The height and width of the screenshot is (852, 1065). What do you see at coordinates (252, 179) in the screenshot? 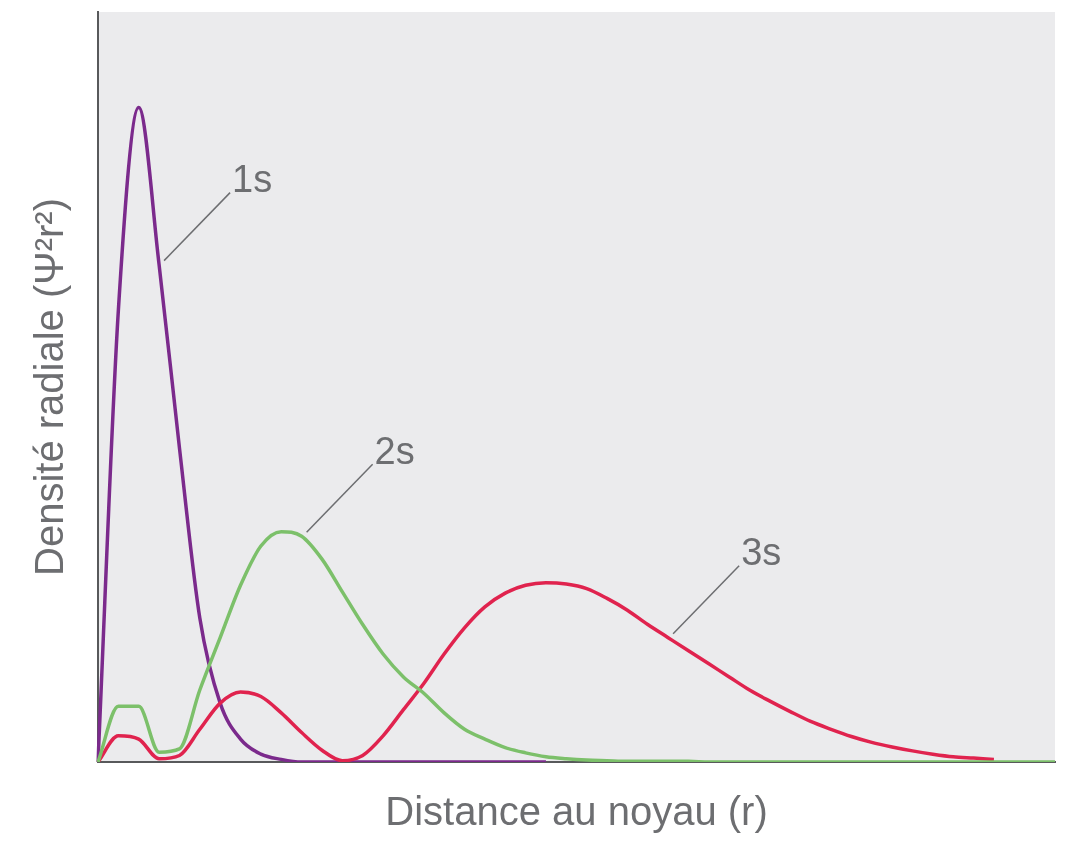
I see `text: 1s` at bounding box center [252, 179].